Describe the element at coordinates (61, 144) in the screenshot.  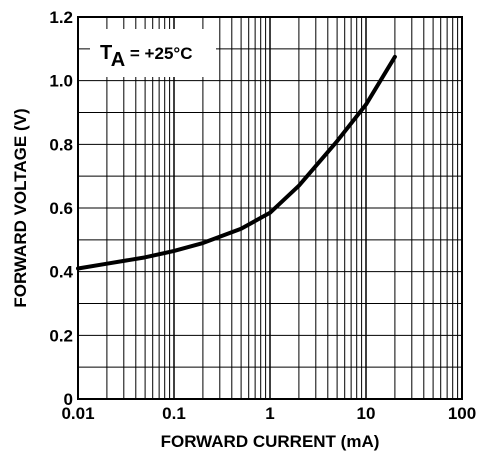
I see `y-tick-label: 0.8` at that location.